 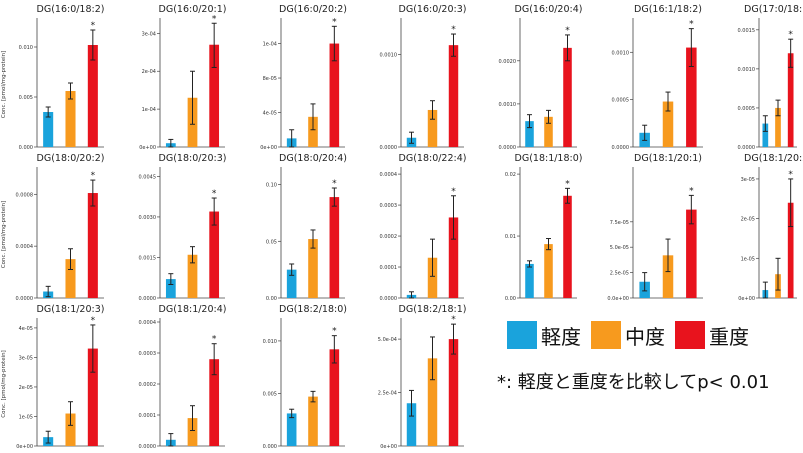 I want to click on y-tick-label: 0.10, so click(x=271, y=186).